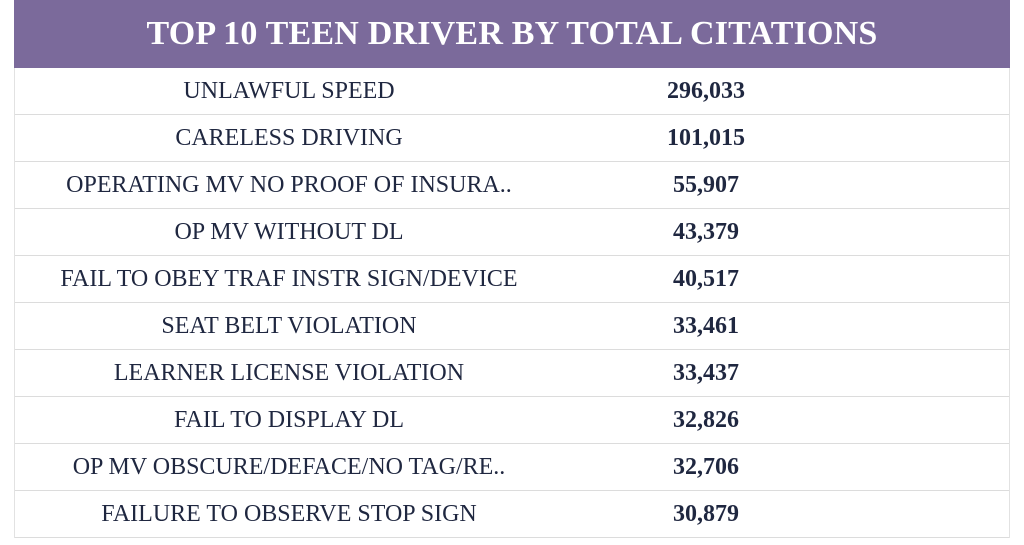 The height and width of the screenshot is (545, 1024). Describe the element at coordinates (512, 467) in the screenshot. I see `table-row: OP MV OBSCURE/DEFACE/NO TAG/RE.. 32,706` at that location.